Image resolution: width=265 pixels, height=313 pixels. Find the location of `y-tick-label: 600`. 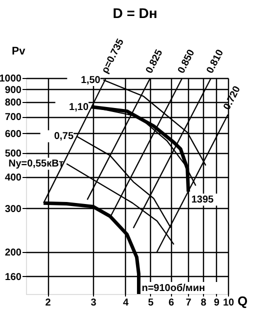

y-tick-label: 600 is located at coordinates (13, 134).